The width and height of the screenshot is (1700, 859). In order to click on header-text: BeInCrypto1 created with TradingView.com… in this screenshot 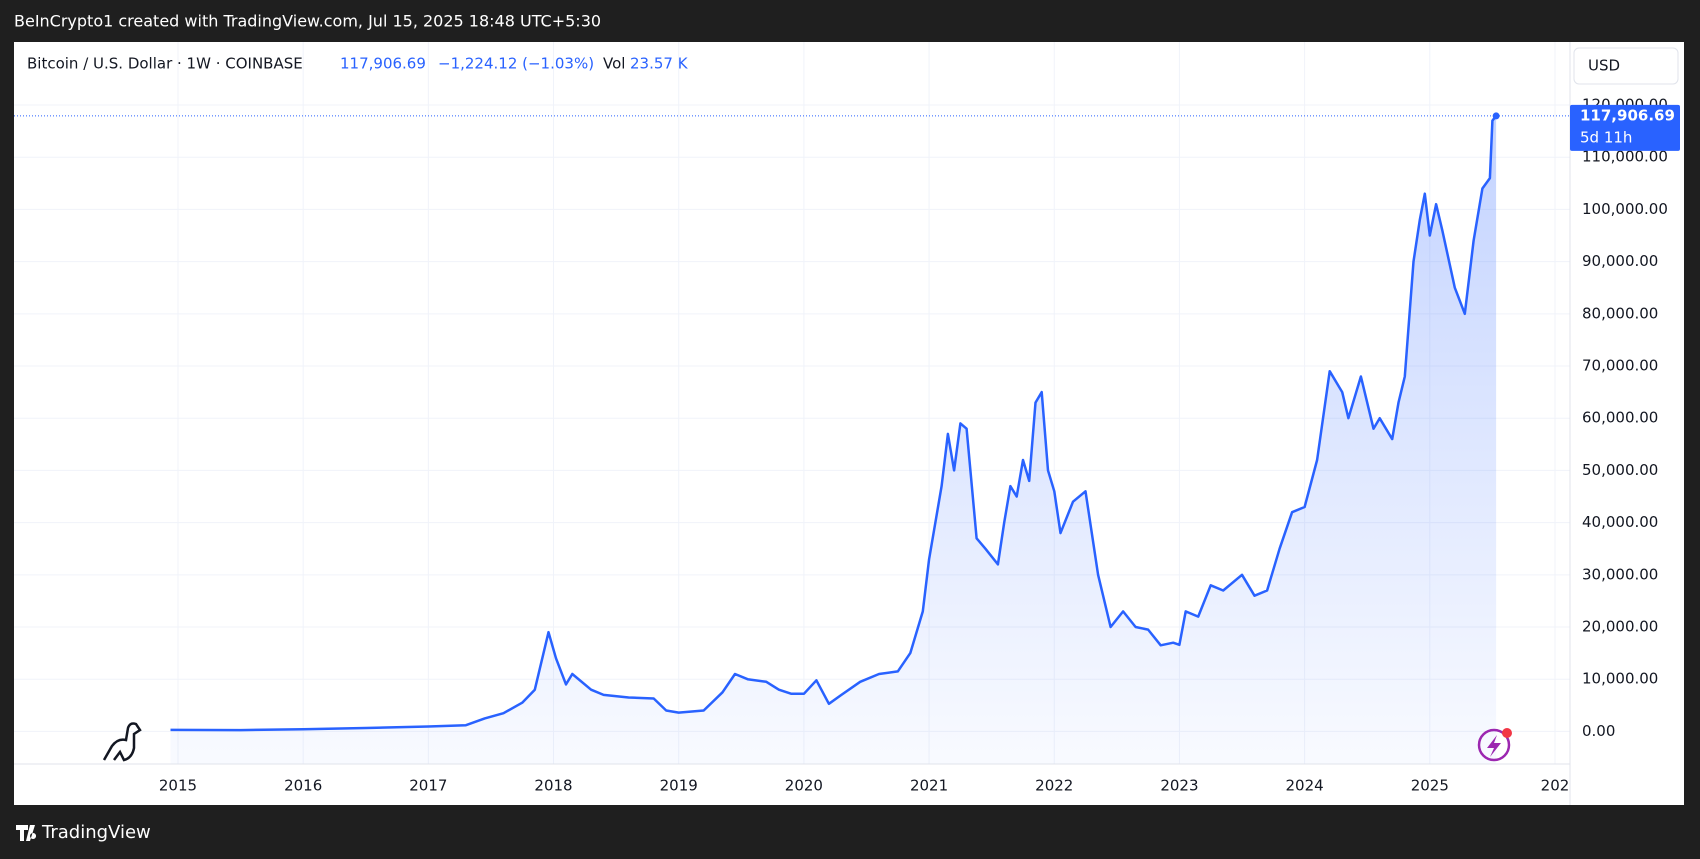, I will do `click(307, 21)`.